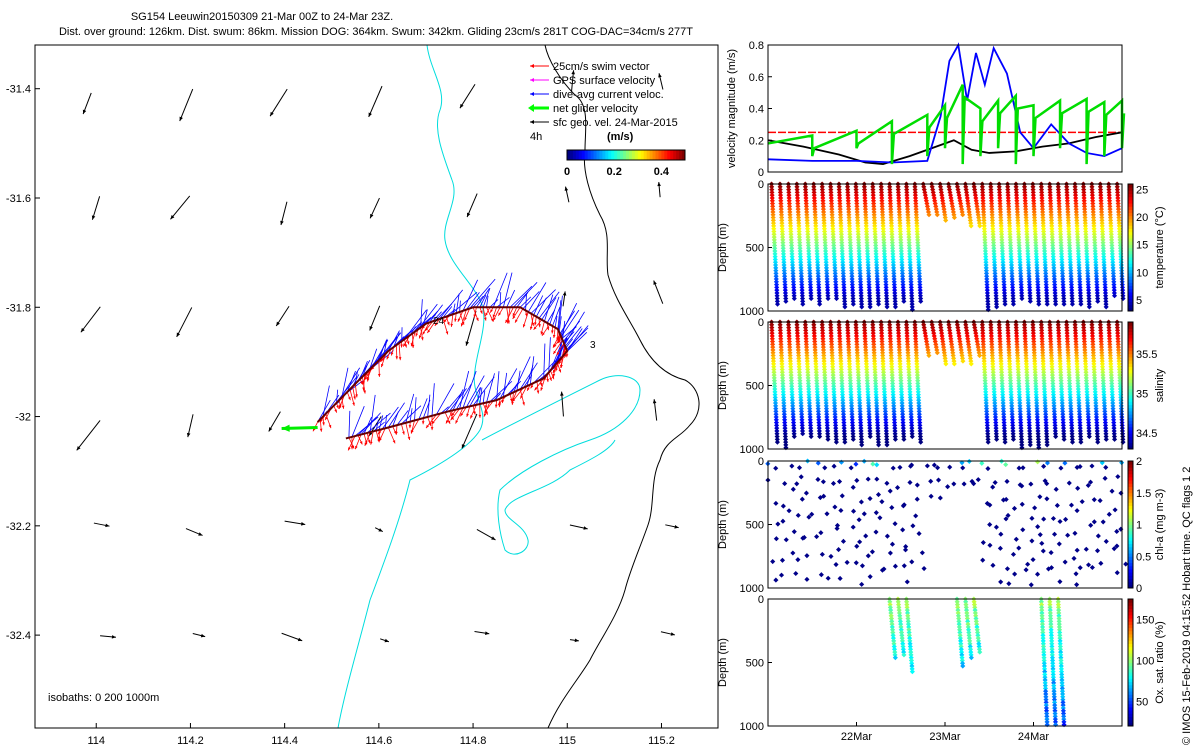  Describe the element at coordinates (23, 418) in the screenshot. I see `y-tick-label: -32` at that location.